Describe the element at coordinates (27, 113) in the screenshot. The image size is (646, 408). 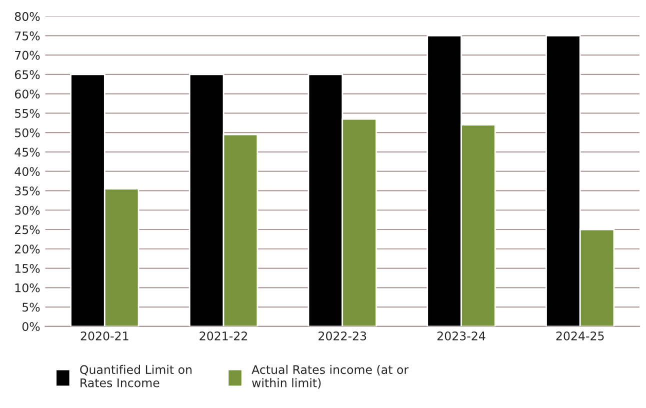
I see `y-tick-label: 55%` at that location.